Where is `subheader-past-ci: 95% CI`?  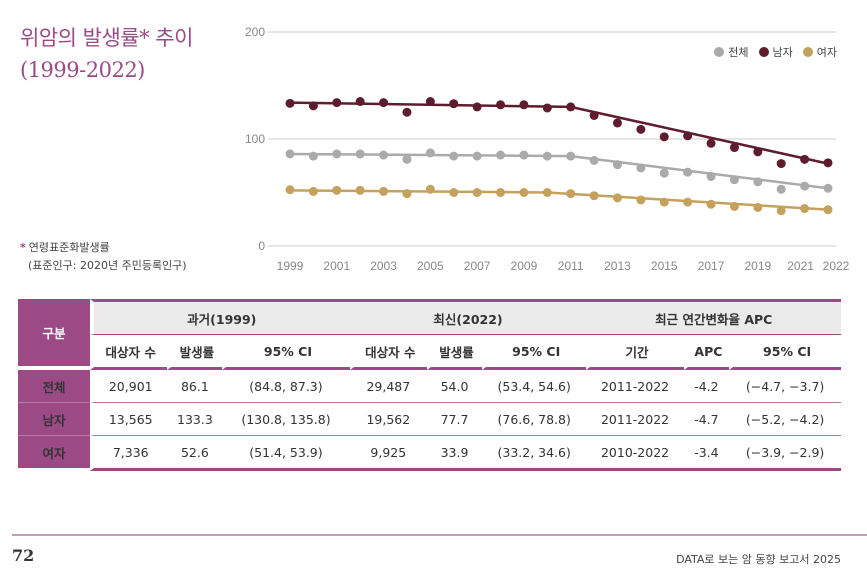
subheader-past-ci: 95% CI is located at coordinates (286, 352).